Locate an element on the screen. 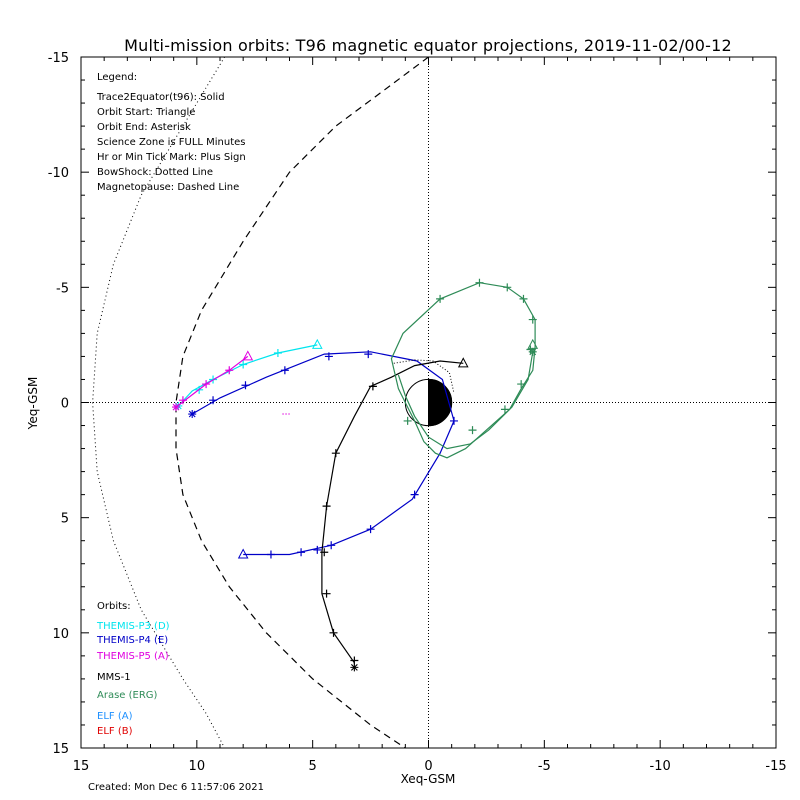 The image size is (800, 800). x-tick-label: -15 is located at coordinates (775, 766).